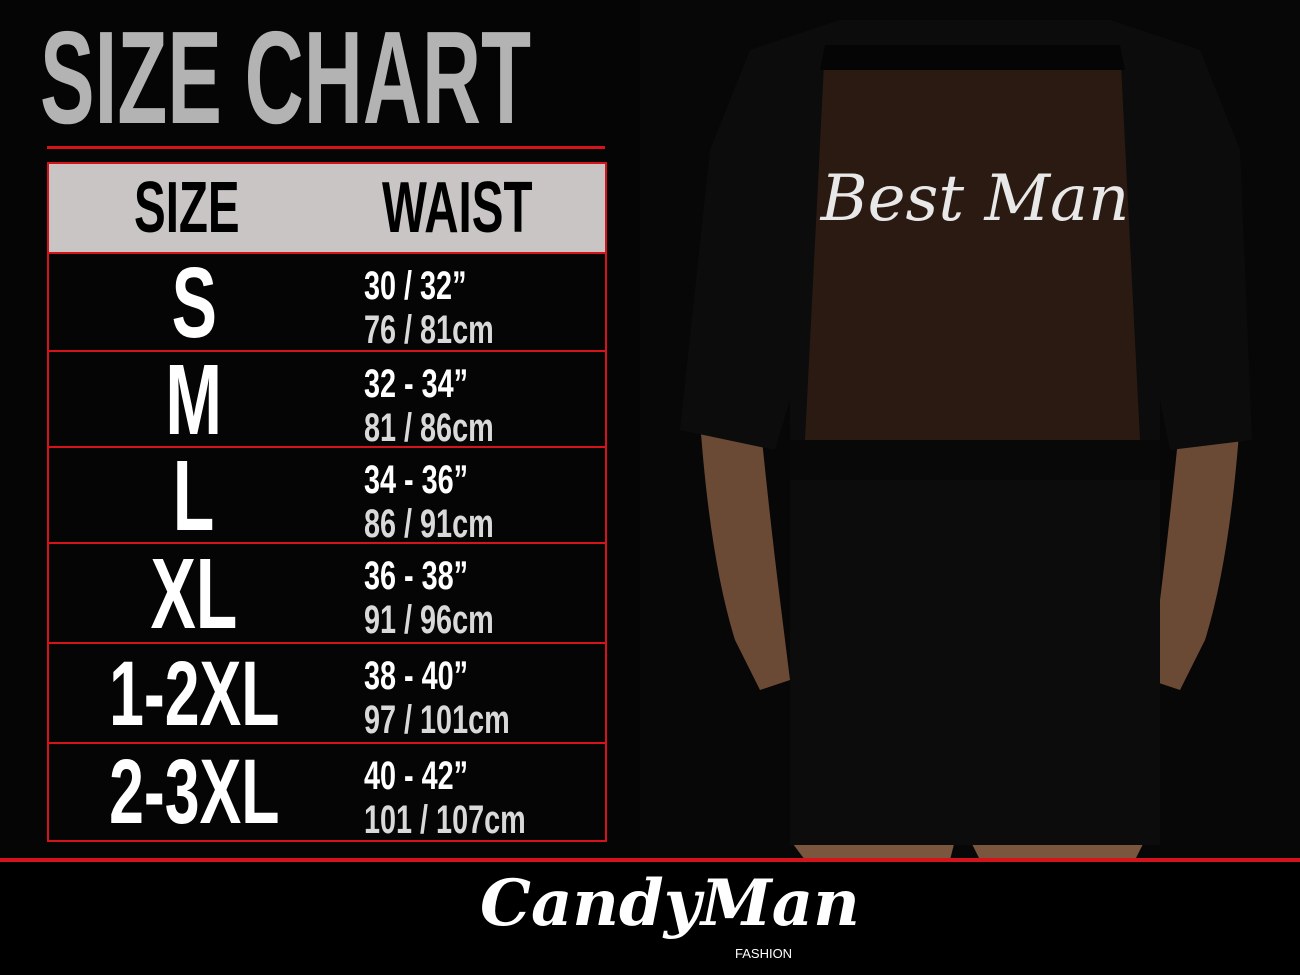 The height and width of the screenshot is (975, 1300). What do you see at coordinates (187, 208) in the screenshot?
I see `header-size: SIZE` at bounding box center [187, 208].